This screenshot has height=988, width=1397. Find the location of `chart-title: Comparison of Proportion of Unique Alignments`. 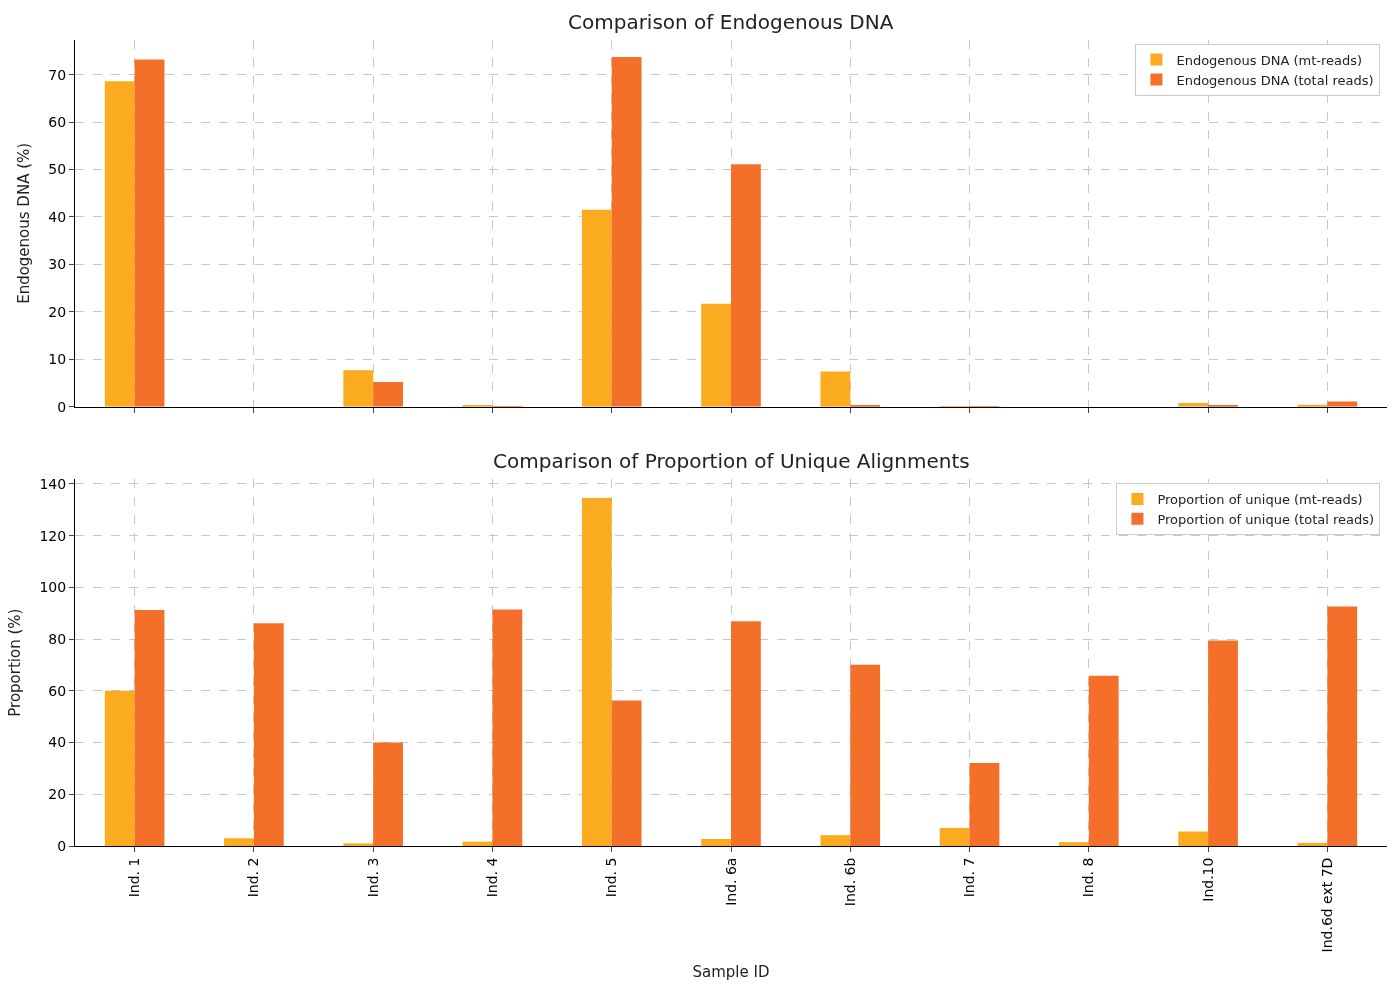

chart-title: Comparison of Proportion of Unique Alignments is located at coordinates (731, 461).